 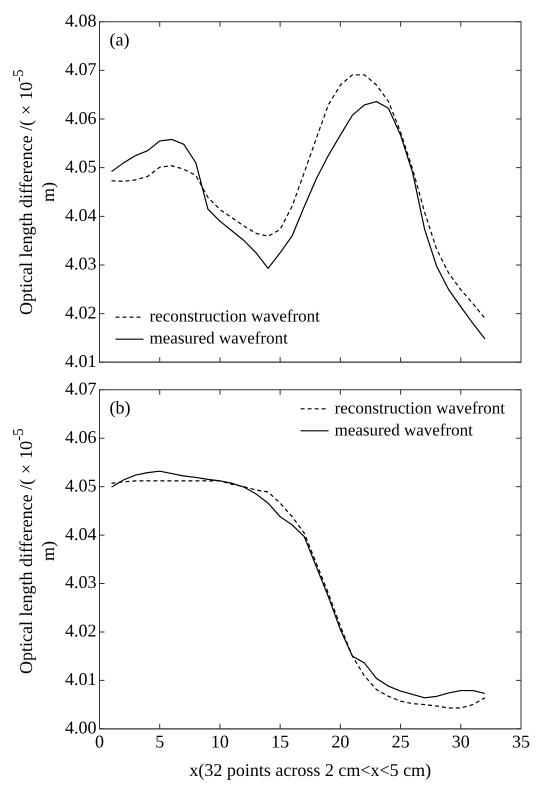 I want to click on annotation: (b), so click(x=120, y=408).